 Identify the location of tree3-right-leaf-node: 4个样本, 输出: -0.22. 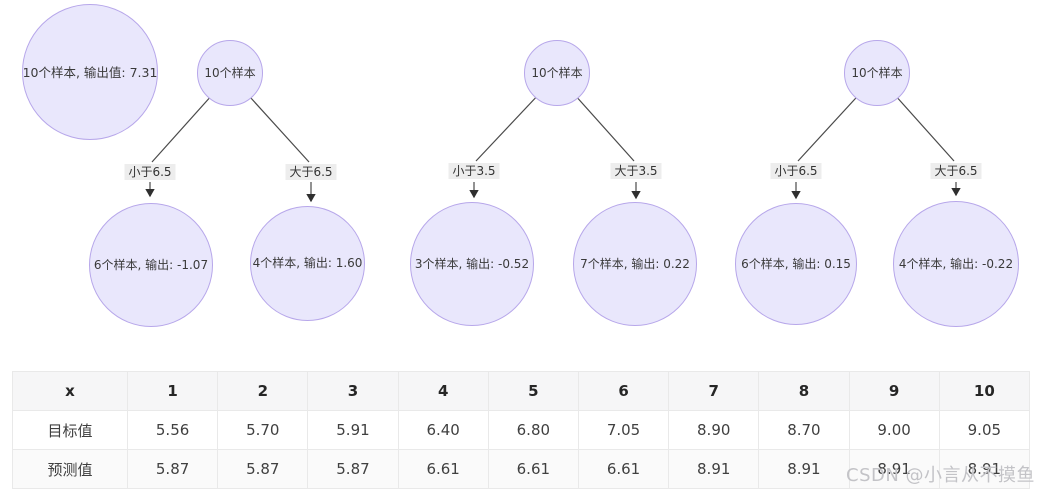
(956, 264).